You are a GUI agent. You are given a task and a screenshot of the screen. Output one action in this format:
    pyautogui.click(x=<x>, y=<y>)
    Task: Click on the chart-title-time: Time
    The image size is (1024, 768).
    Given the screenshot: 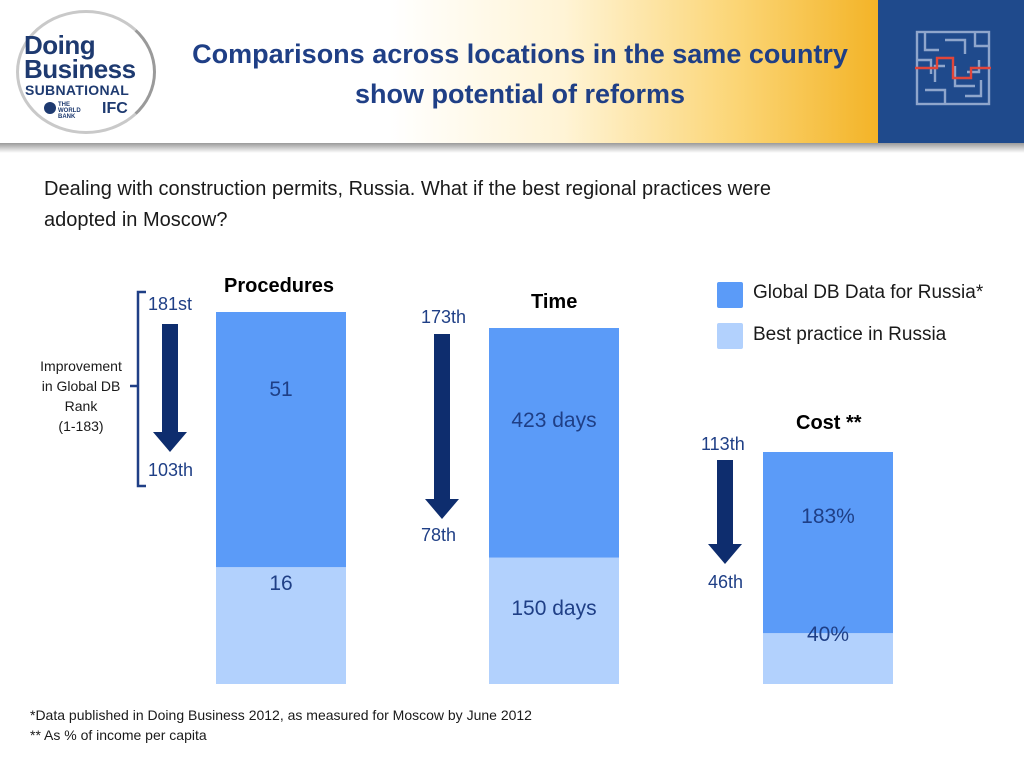 What is the action you would take?
    pyautogui.click(x=554, y=302)
    